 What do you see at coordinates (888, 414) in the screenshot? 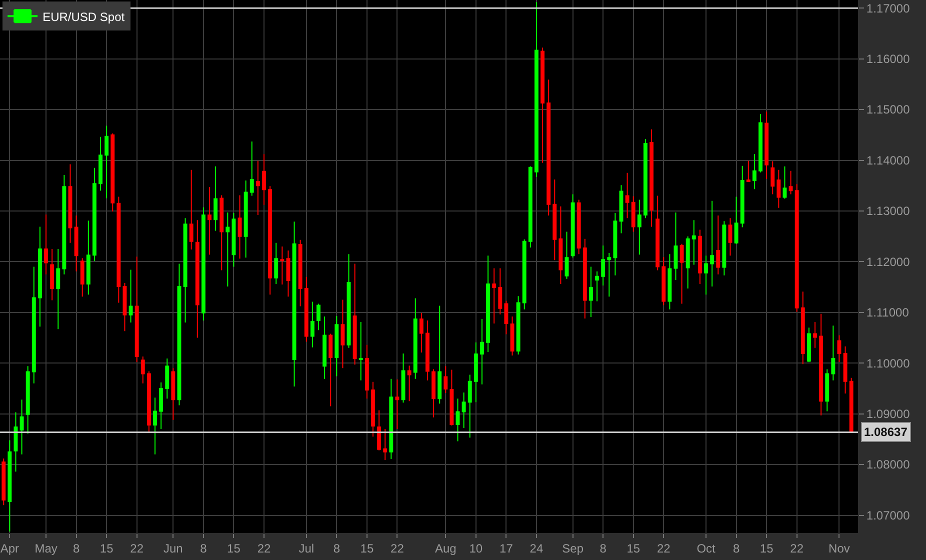
I see `y-tick-label: 1.09000` at bounding box center [888, 414].